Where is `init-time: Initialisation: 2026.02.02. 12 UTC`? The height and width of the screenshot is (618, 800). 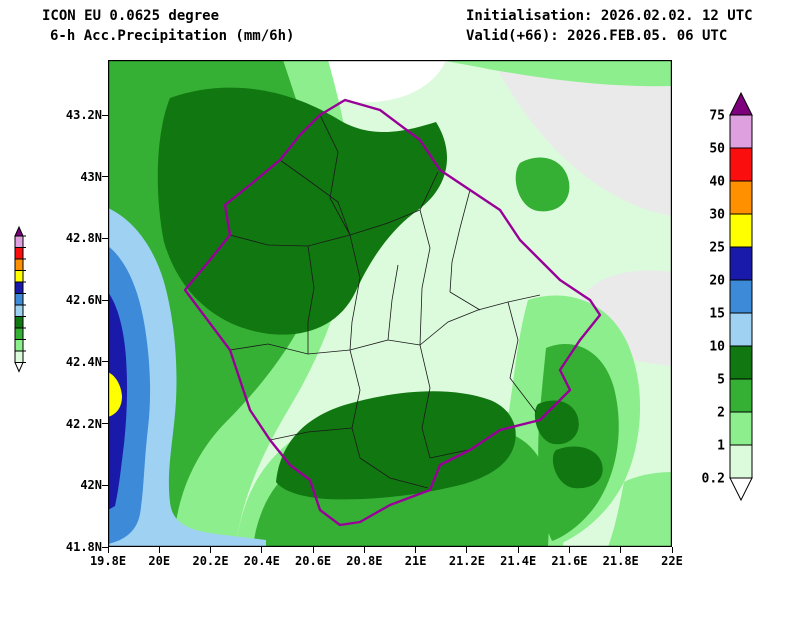 init-time: Initialisation: 2026.02.02. 12 UTC is located at coordinates (609, 16).